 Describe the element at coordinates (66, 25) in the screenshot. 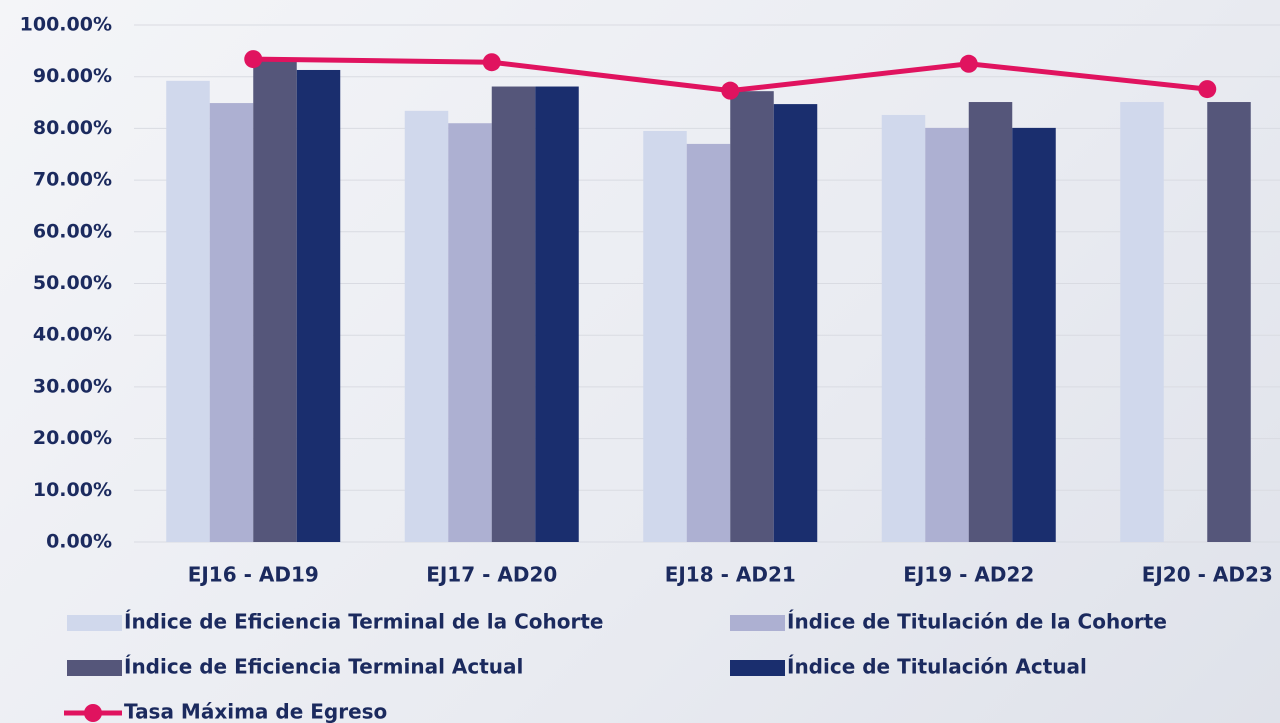

I see `y-tick-label: 100.00%` at that location.